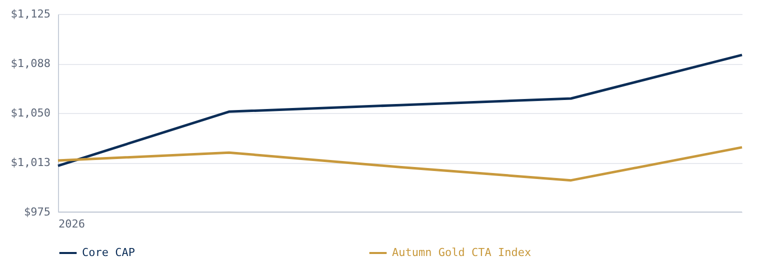 The image size is (760, 260). I want to click on y-tick-label: $1,088, so click(30, 63).